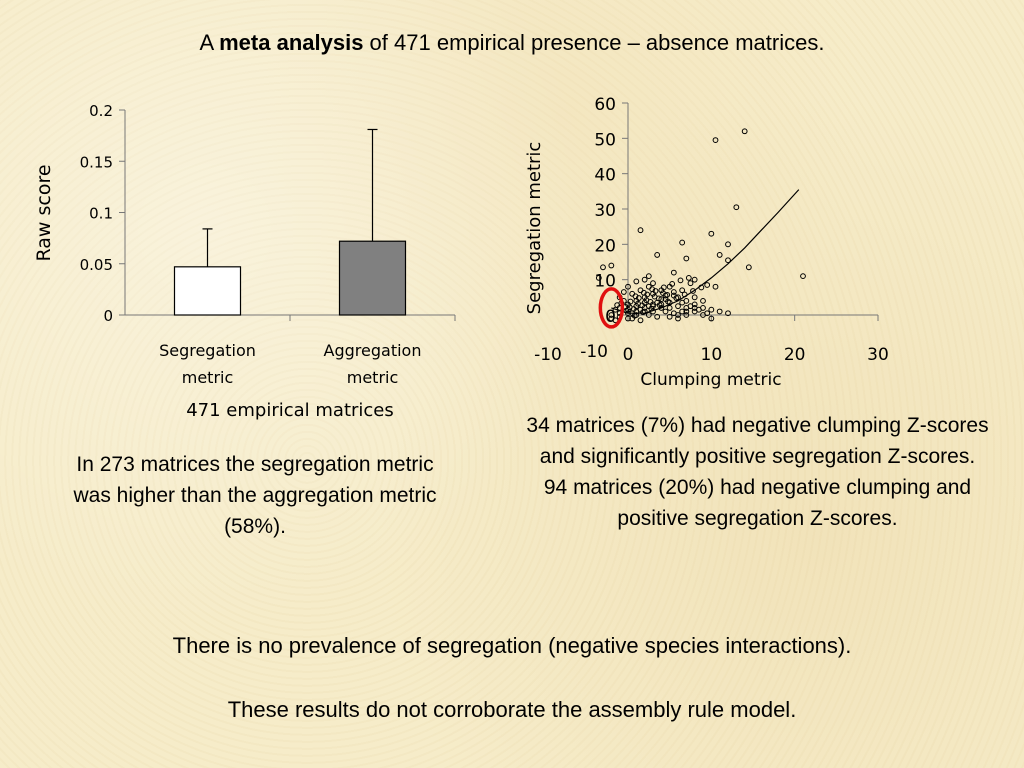 Image resolution: width=1024 pixels, height=768 pixels. Describe the element at coordinates (207, 350) in the screenshot. I see `bar-category-label: Segregation` at that location.